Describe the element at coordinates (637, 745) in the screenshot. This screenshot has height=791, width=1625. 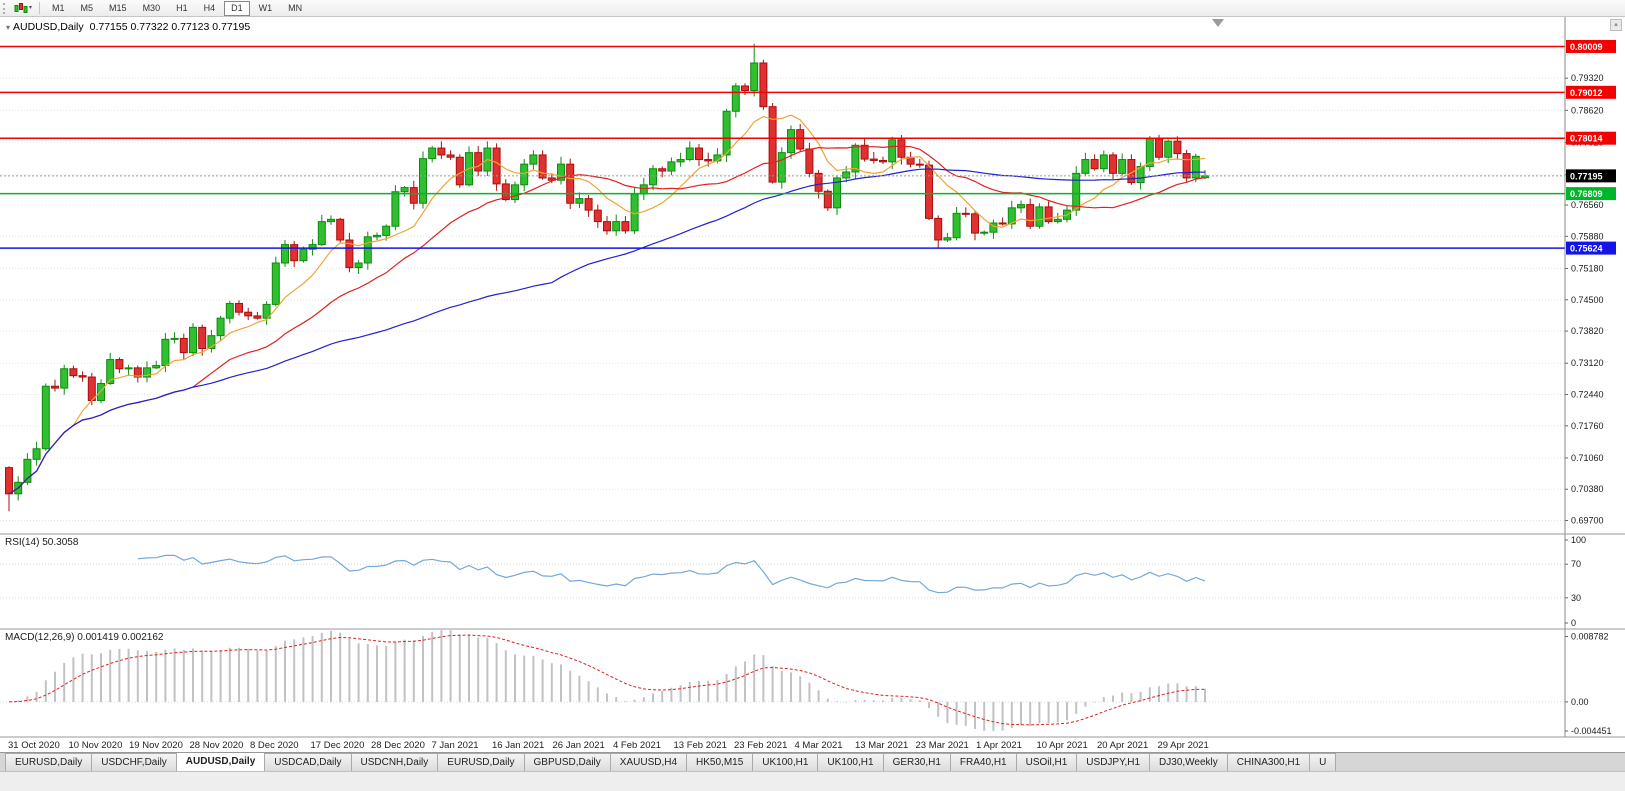
I see `date-label: 4 Feb 2021` at that location.